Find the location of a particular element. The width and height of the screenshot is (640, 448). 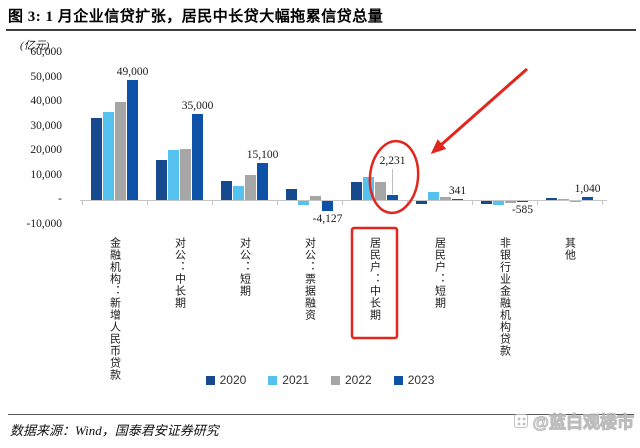

x-axis-category-label: 其他 is located at coordinates (569, 249).